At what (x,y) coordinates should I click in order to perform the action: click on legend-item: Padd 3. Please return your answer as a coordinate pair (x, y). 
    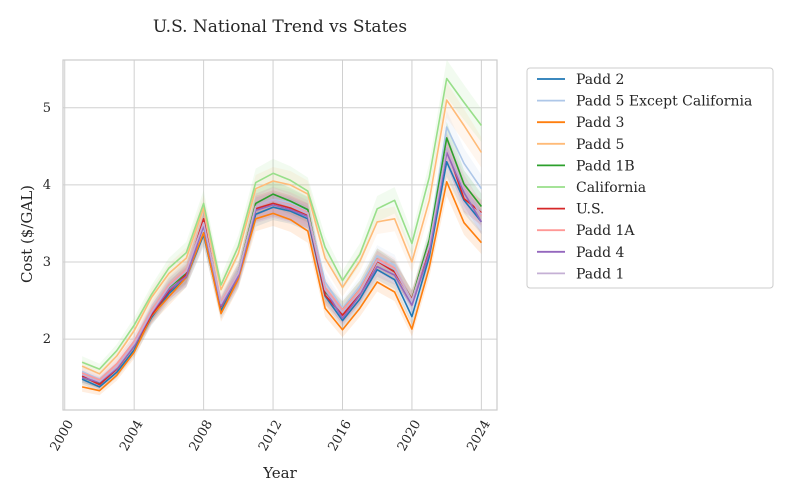
    Looking at the image, I should click on (580, 123).